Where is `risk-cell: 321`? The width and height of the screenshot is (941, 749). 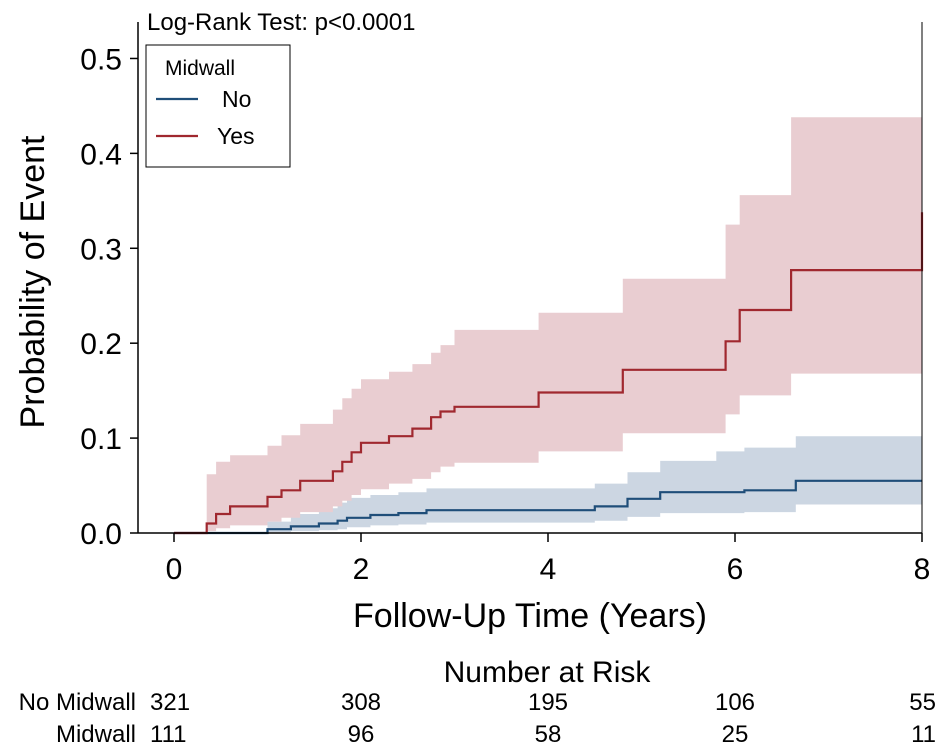
risk-cell: 321 is located at coordinates (170, 702).